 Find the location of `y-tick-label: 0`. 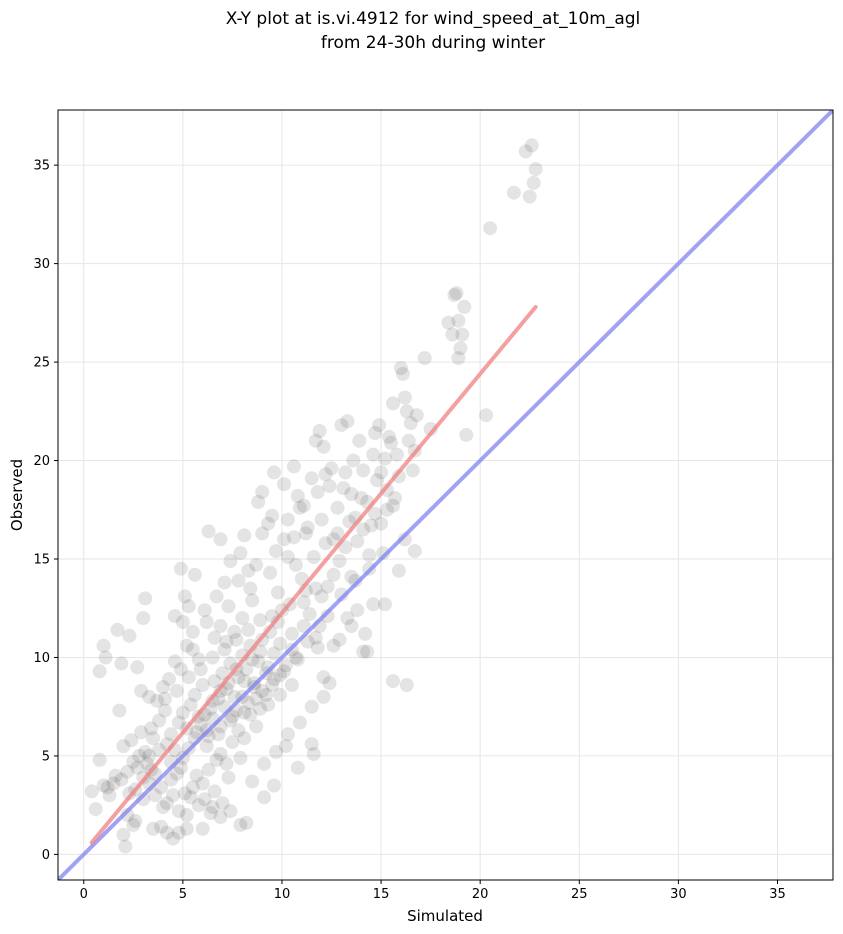

y-tick-label: 0 is located at coordinates (46, 855).